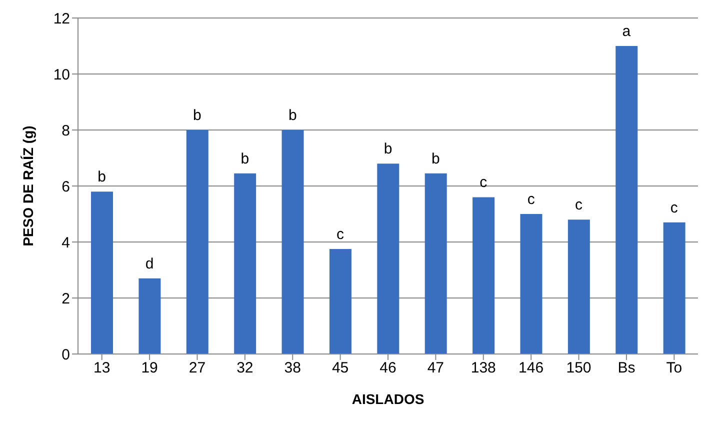 The height and width of the screenshot is (432, 718). Describe the element at coordinates (627, 31) in the screenshot. I see `annotation: a` at that location.